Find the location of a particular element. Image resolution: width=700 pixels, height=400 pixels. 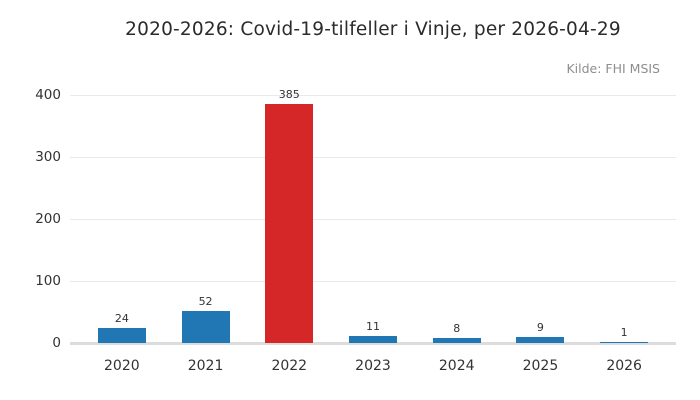

x-tick-label: 2023 is located at coordinates (373, 366).